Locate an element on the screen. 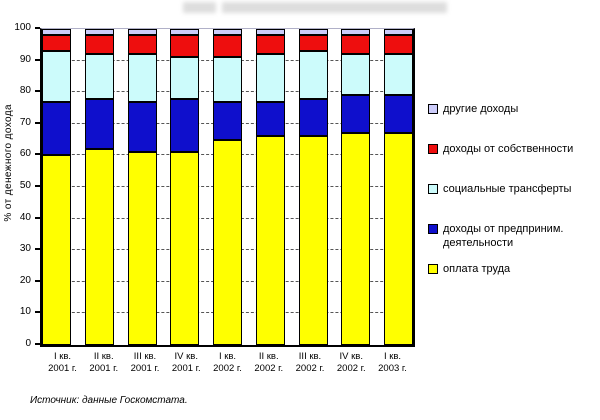 This screenshot has height=420, width=600. x-tick-label: I кв. 2002 г. is located at coordinates (227, 362).